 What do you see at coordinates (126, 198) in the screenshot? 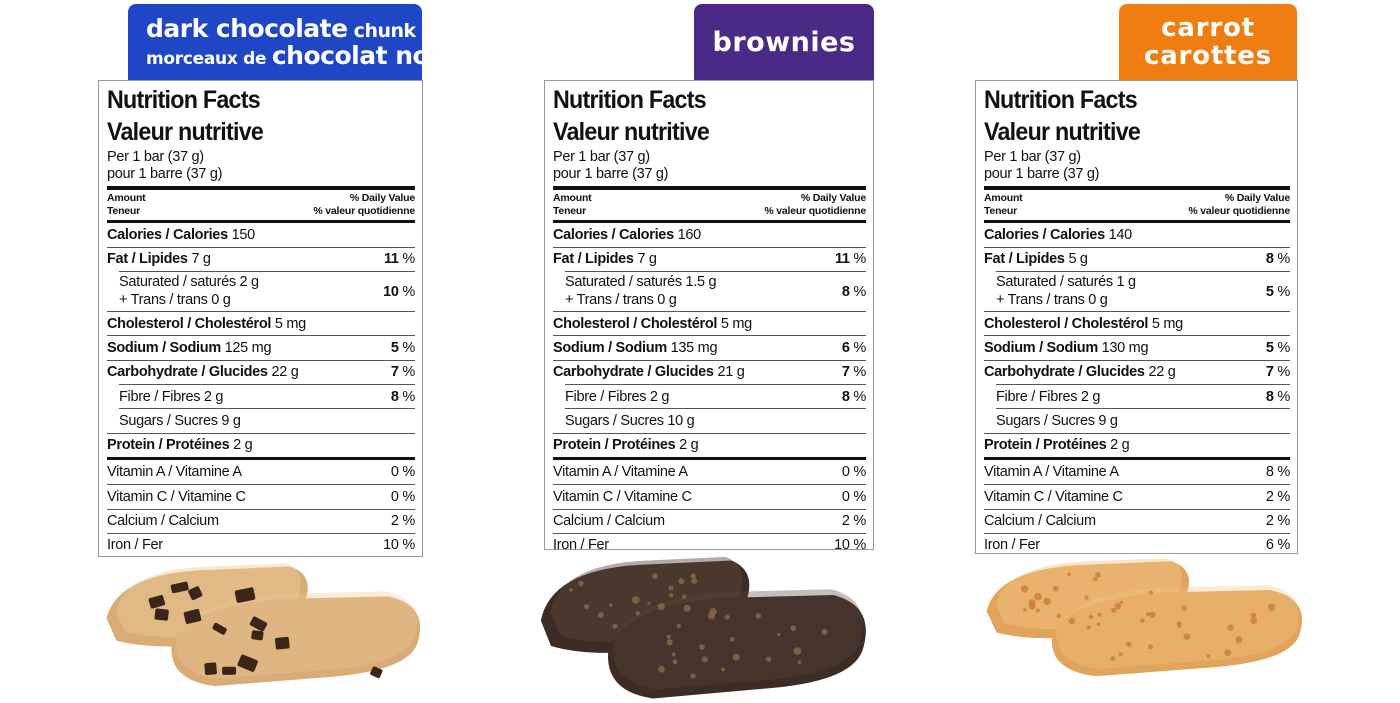
I see `amount-label-en: Amount` at bounding box center [126, 198].